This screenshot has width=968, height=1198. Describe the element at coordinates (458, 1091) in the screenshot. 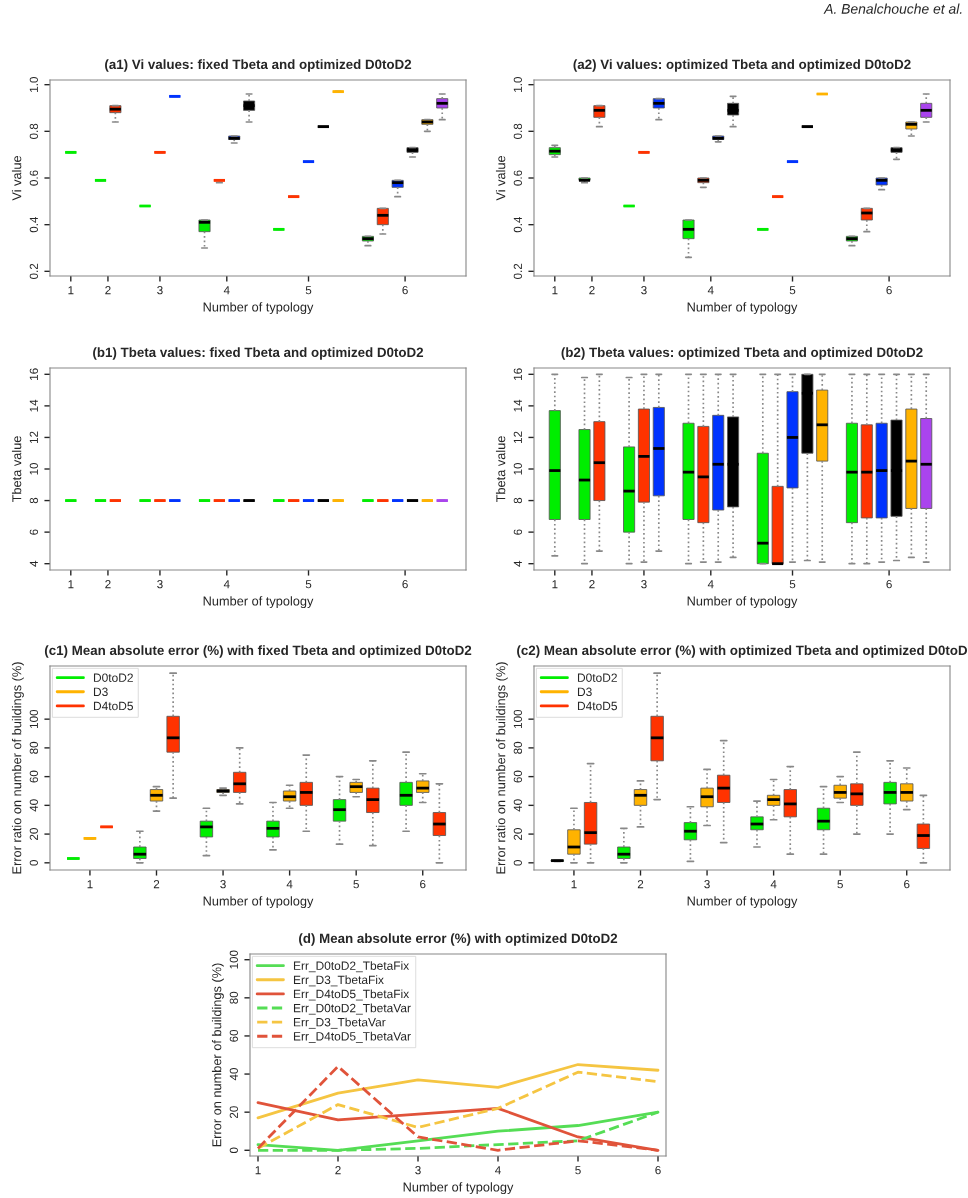

I see `line-series` at that location.